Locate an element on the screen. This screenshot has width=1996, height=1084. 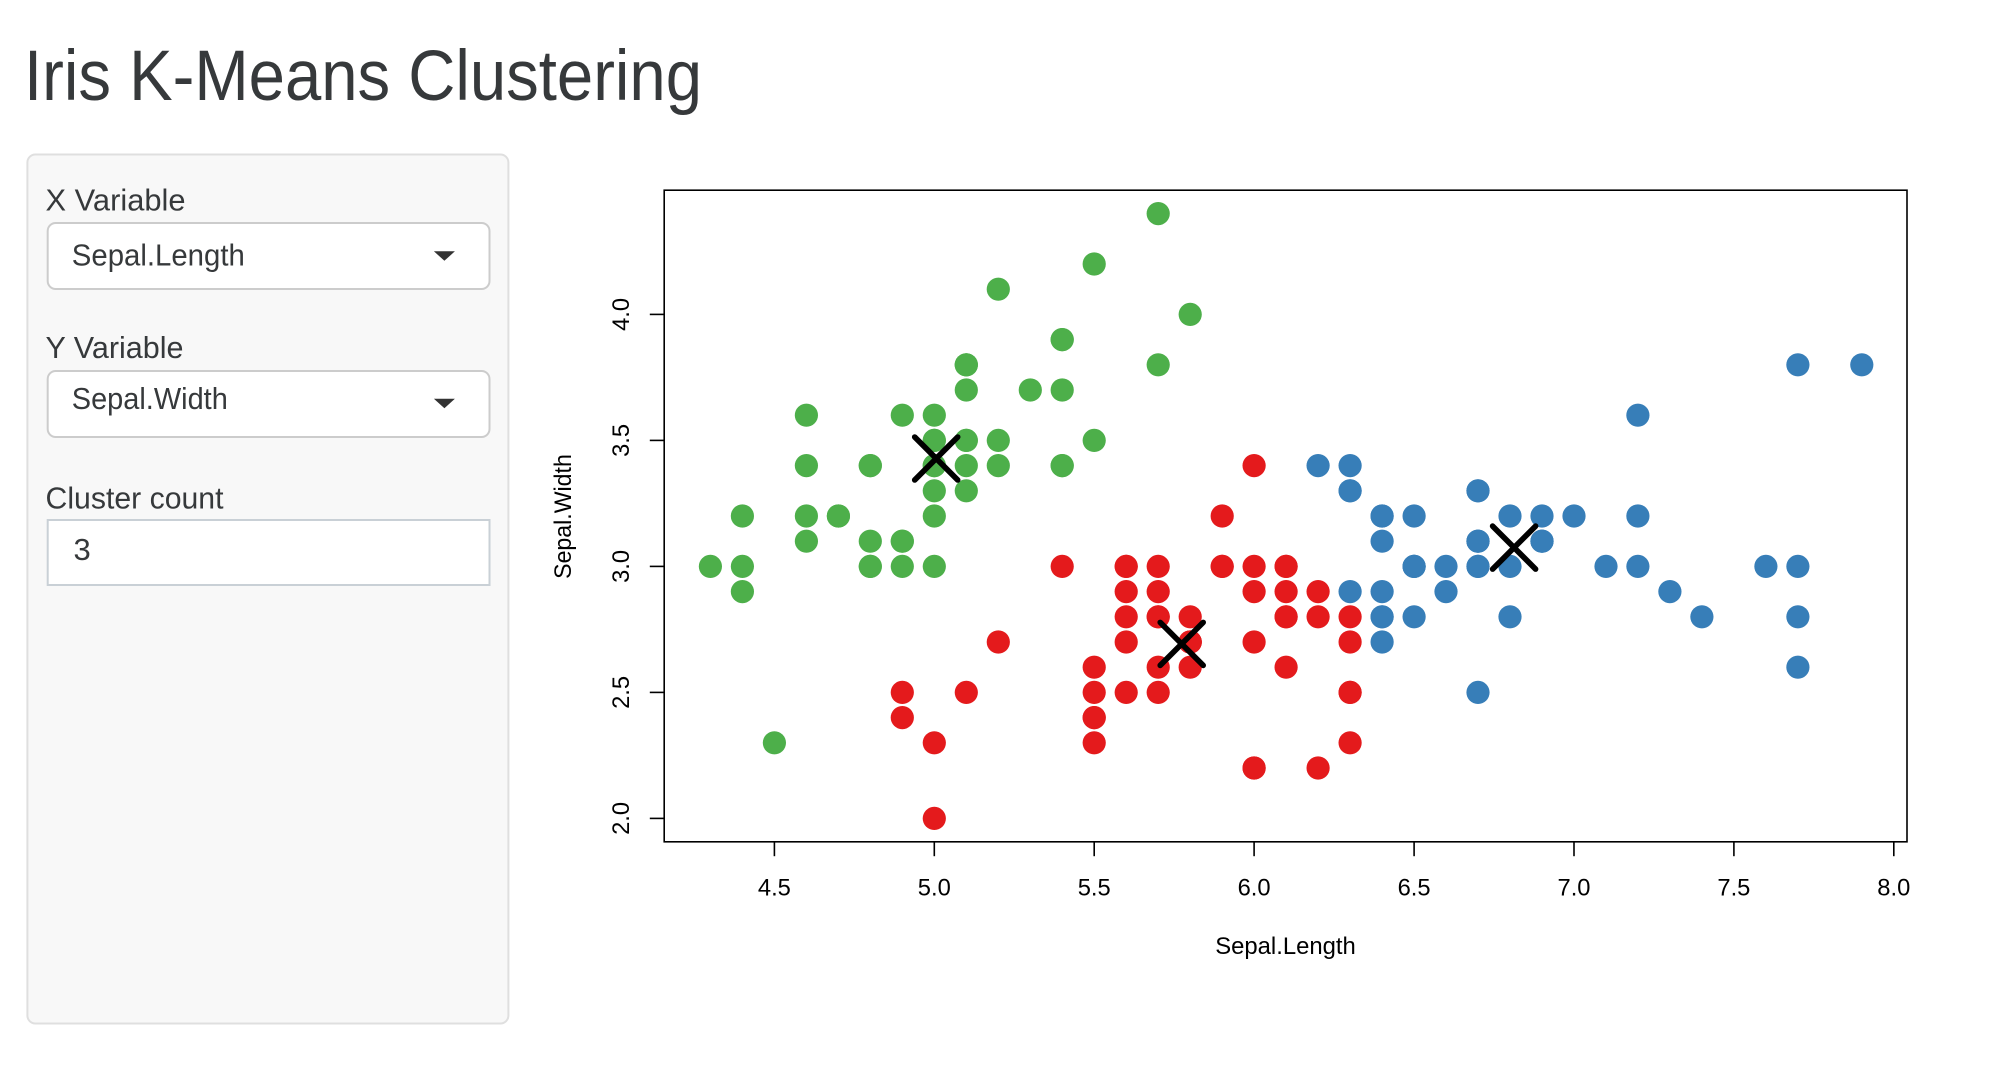
svg-text: 3.0 is located at coordinates (621, 566).